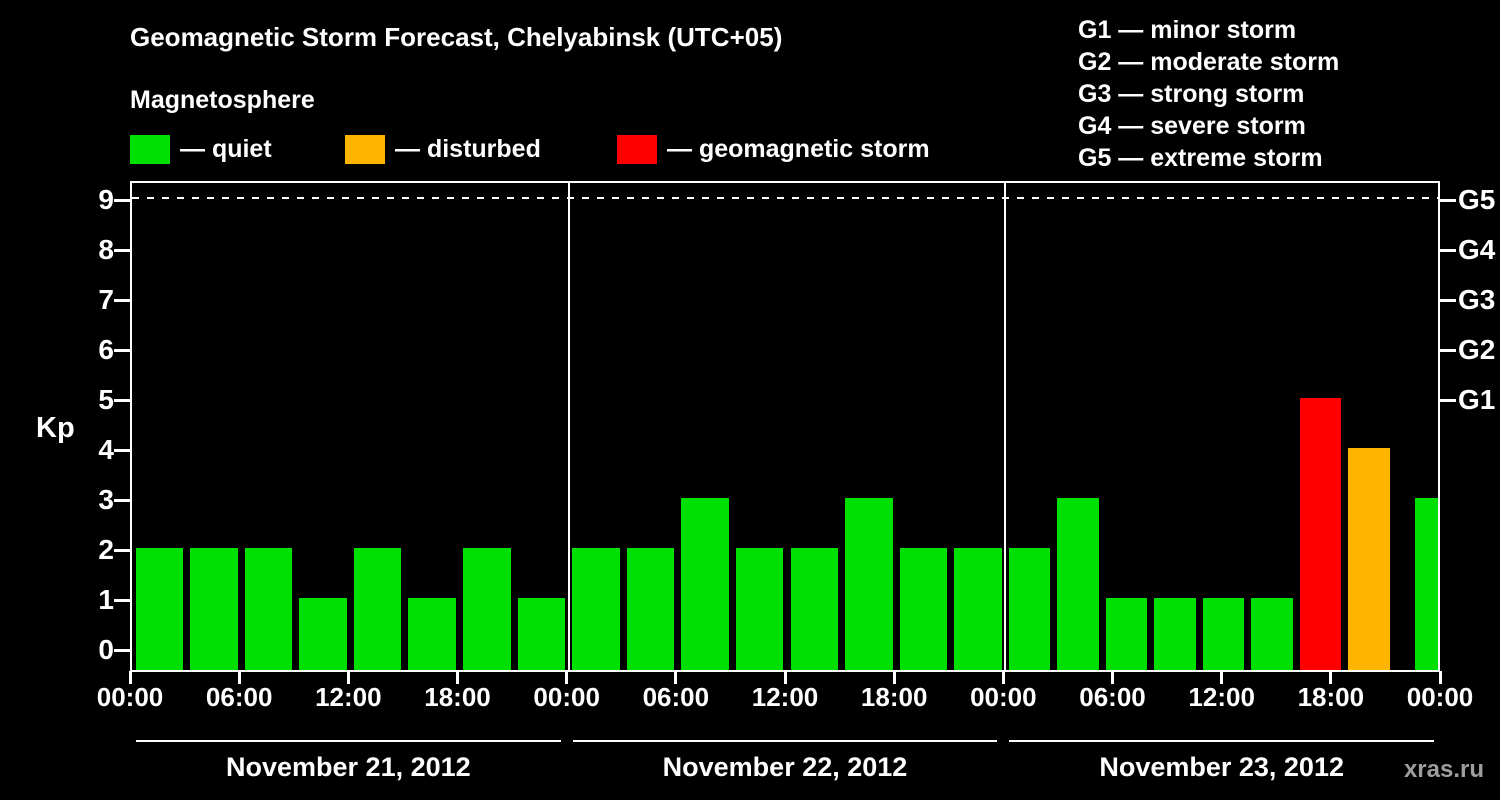 The width and height of the screenshot is (1500, 800). Describe the element at coordinates (106, 299) in the screenshot. I see `y-tick-label: 7` at that location.